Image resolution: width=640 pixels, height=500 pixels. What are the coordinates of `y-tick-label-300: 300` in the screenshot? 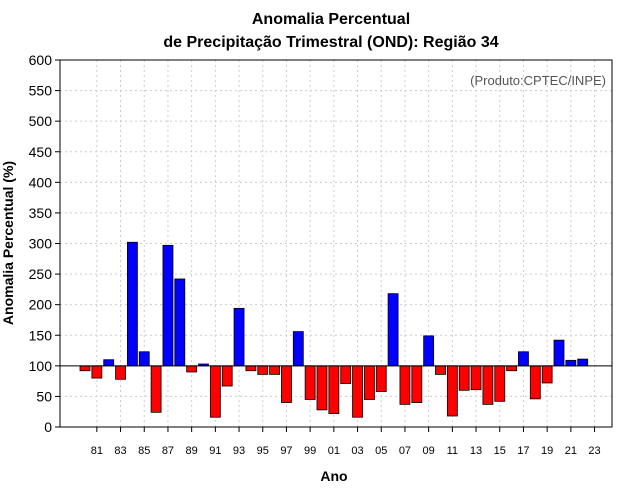 It's located at (41, 244).